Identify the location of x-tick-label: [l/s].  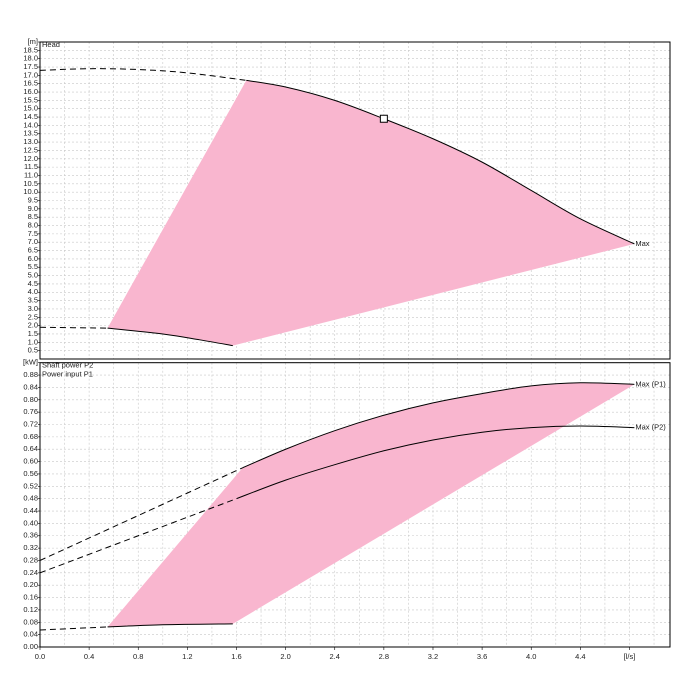
(630, 656).